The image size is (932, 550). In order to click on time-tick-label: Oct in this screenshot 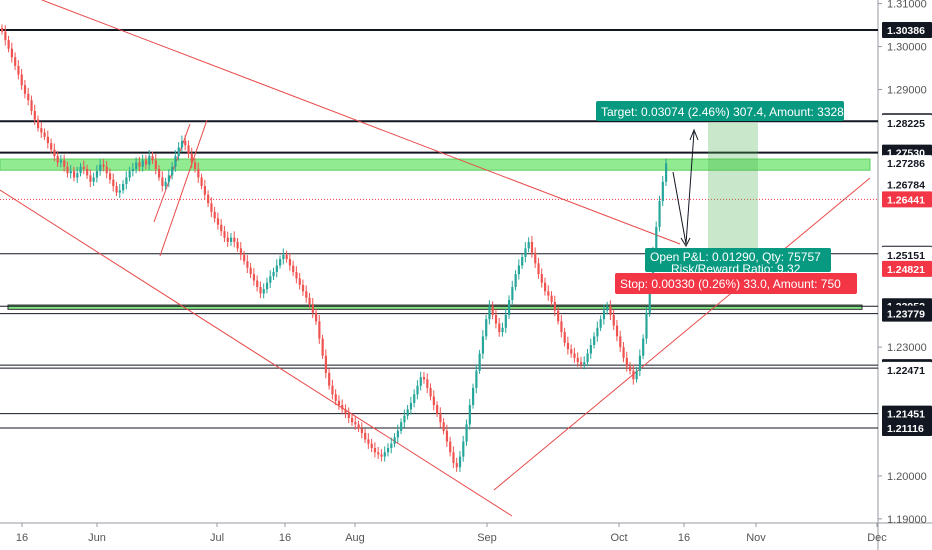, I will do `click(618, 538)`.